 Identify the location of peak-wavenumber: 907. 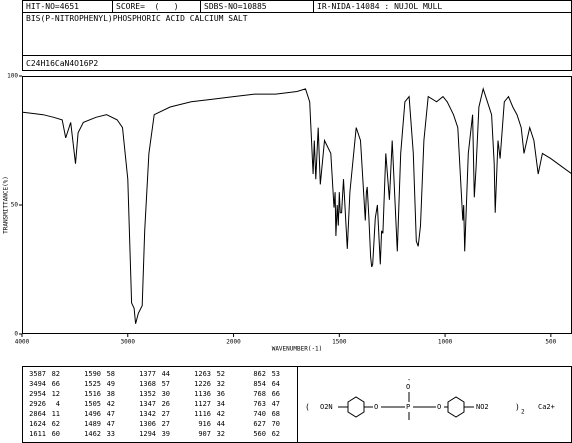
(204, 434).